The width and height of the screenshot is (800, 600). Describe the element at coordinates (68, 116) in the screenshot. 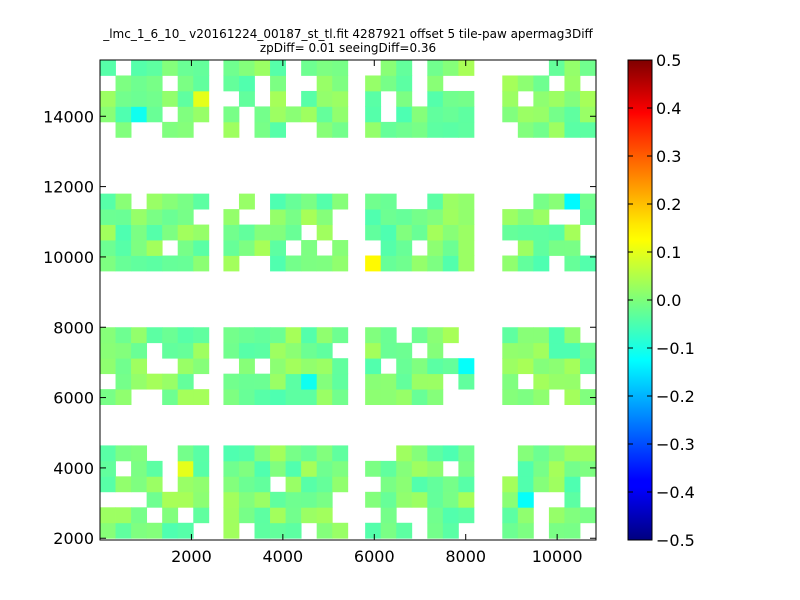

I see `y-tick-label: 14000` at that location.